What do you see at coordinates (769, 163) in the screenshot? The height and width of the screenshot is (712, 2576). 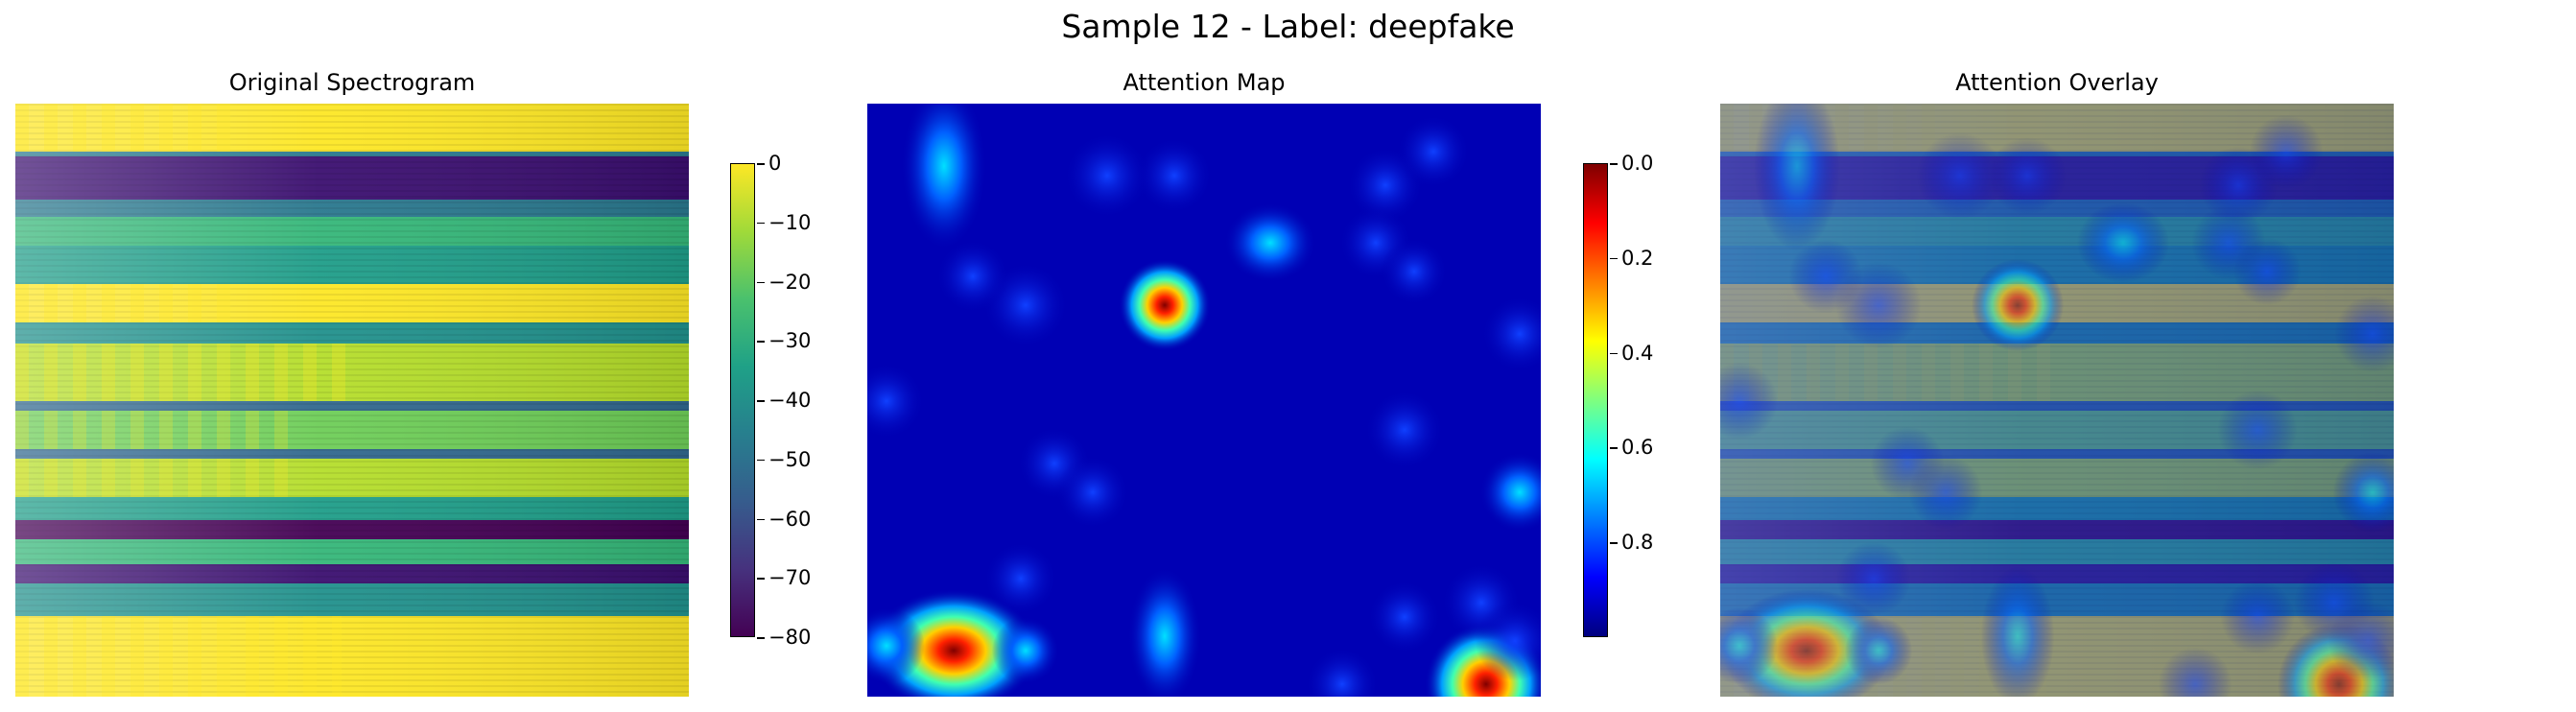 I see `colorbar-tick-label: 0` at bounding box center [769, 163].